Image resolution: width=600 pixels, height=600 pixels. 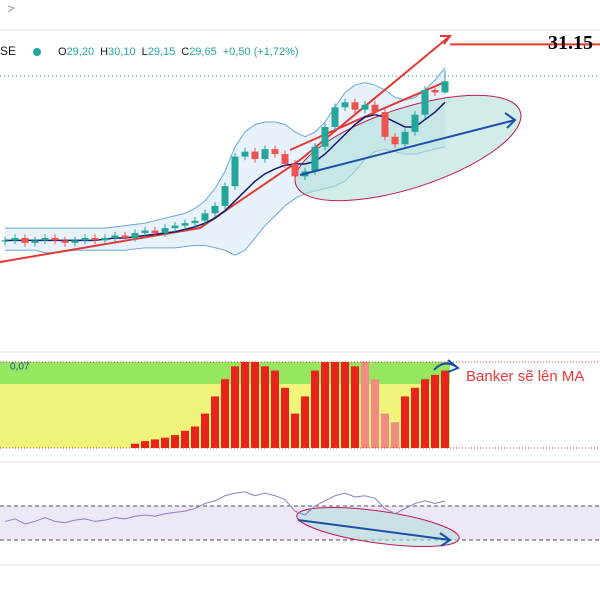 What do you see at coordinates (446, 366) in the screenshot?
I see `annotation-arrow` at bounding box center [446, 366].